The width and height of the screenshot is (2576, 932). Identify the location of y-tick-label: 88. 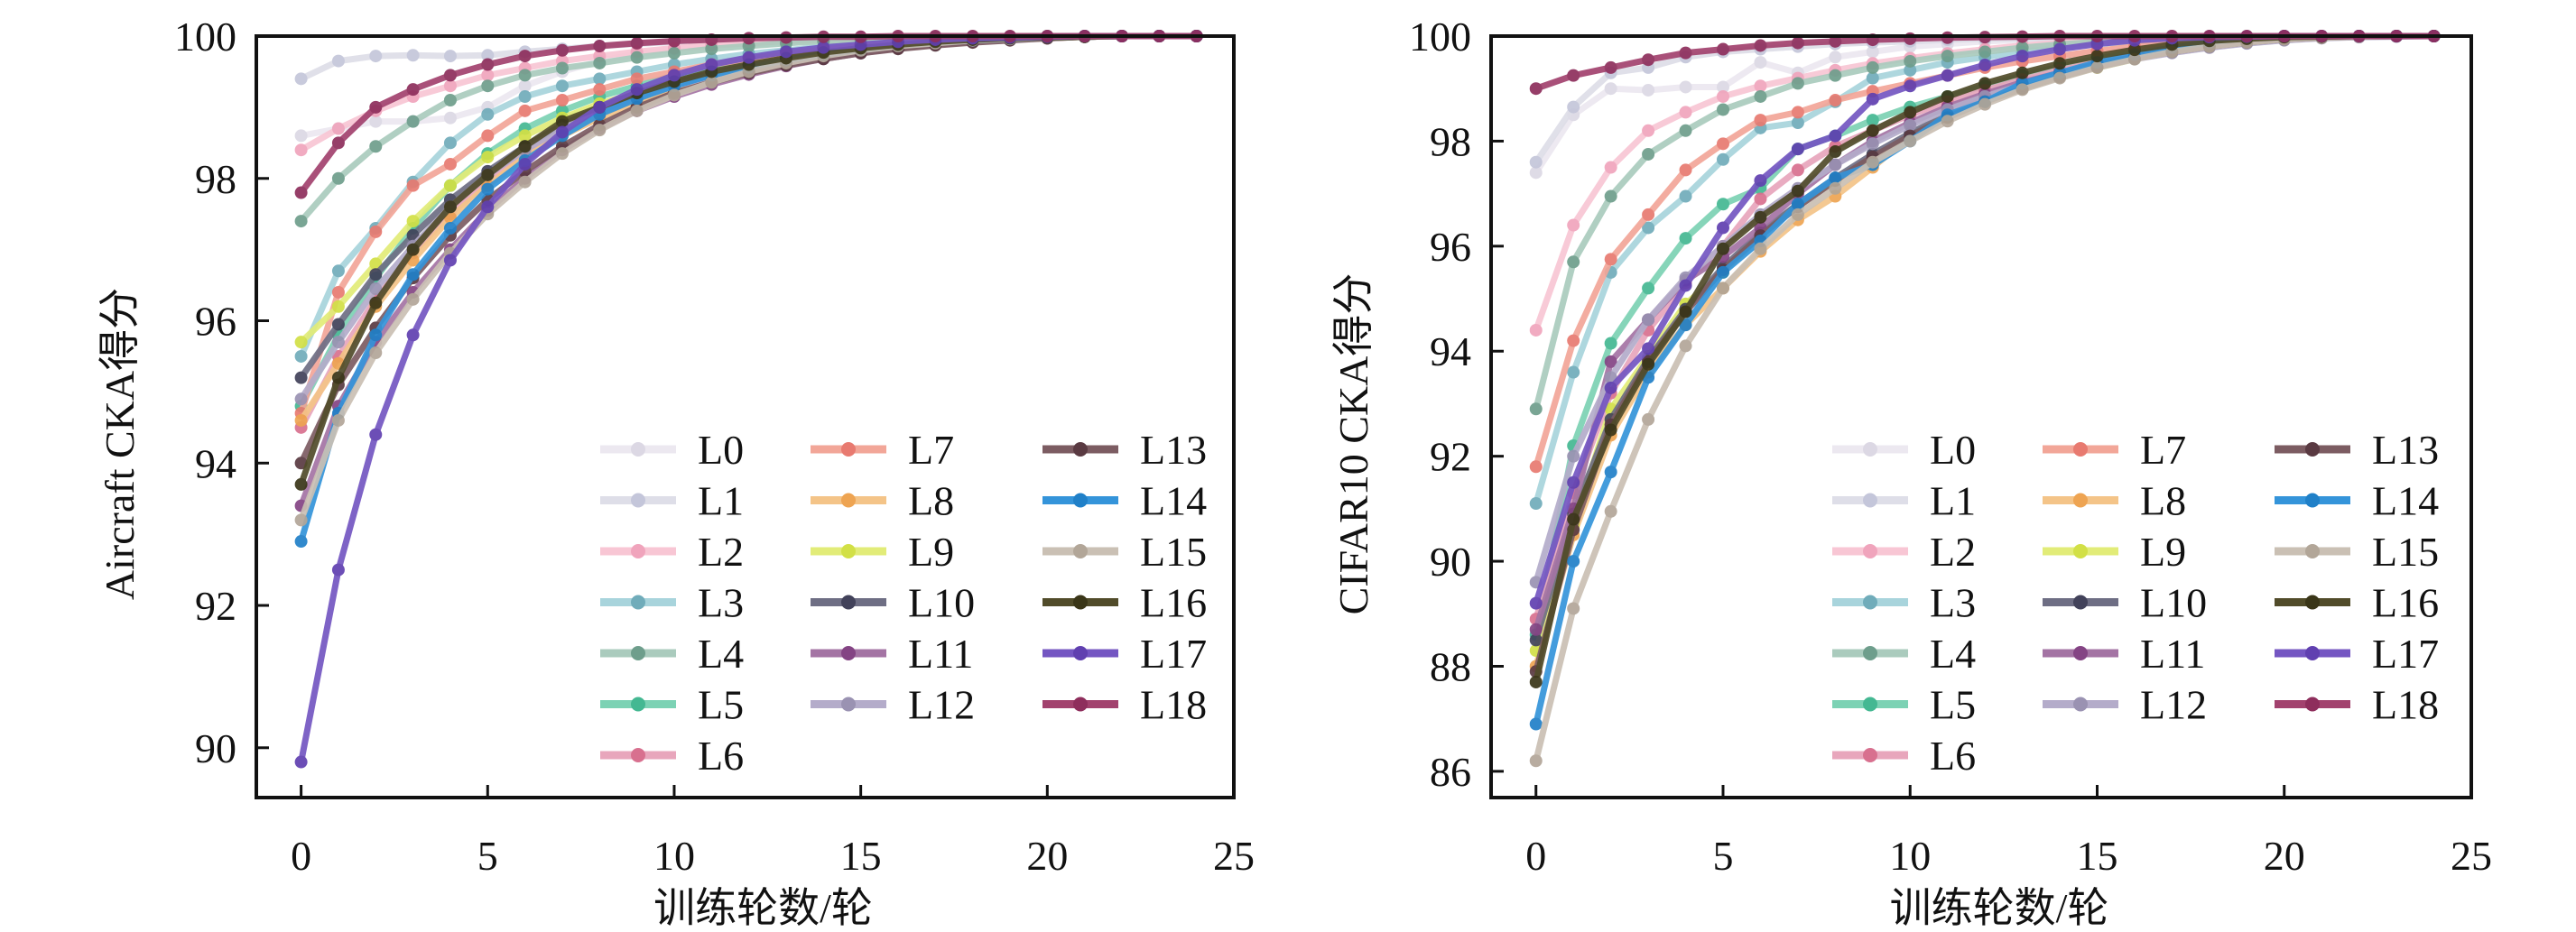
(1450, 666).